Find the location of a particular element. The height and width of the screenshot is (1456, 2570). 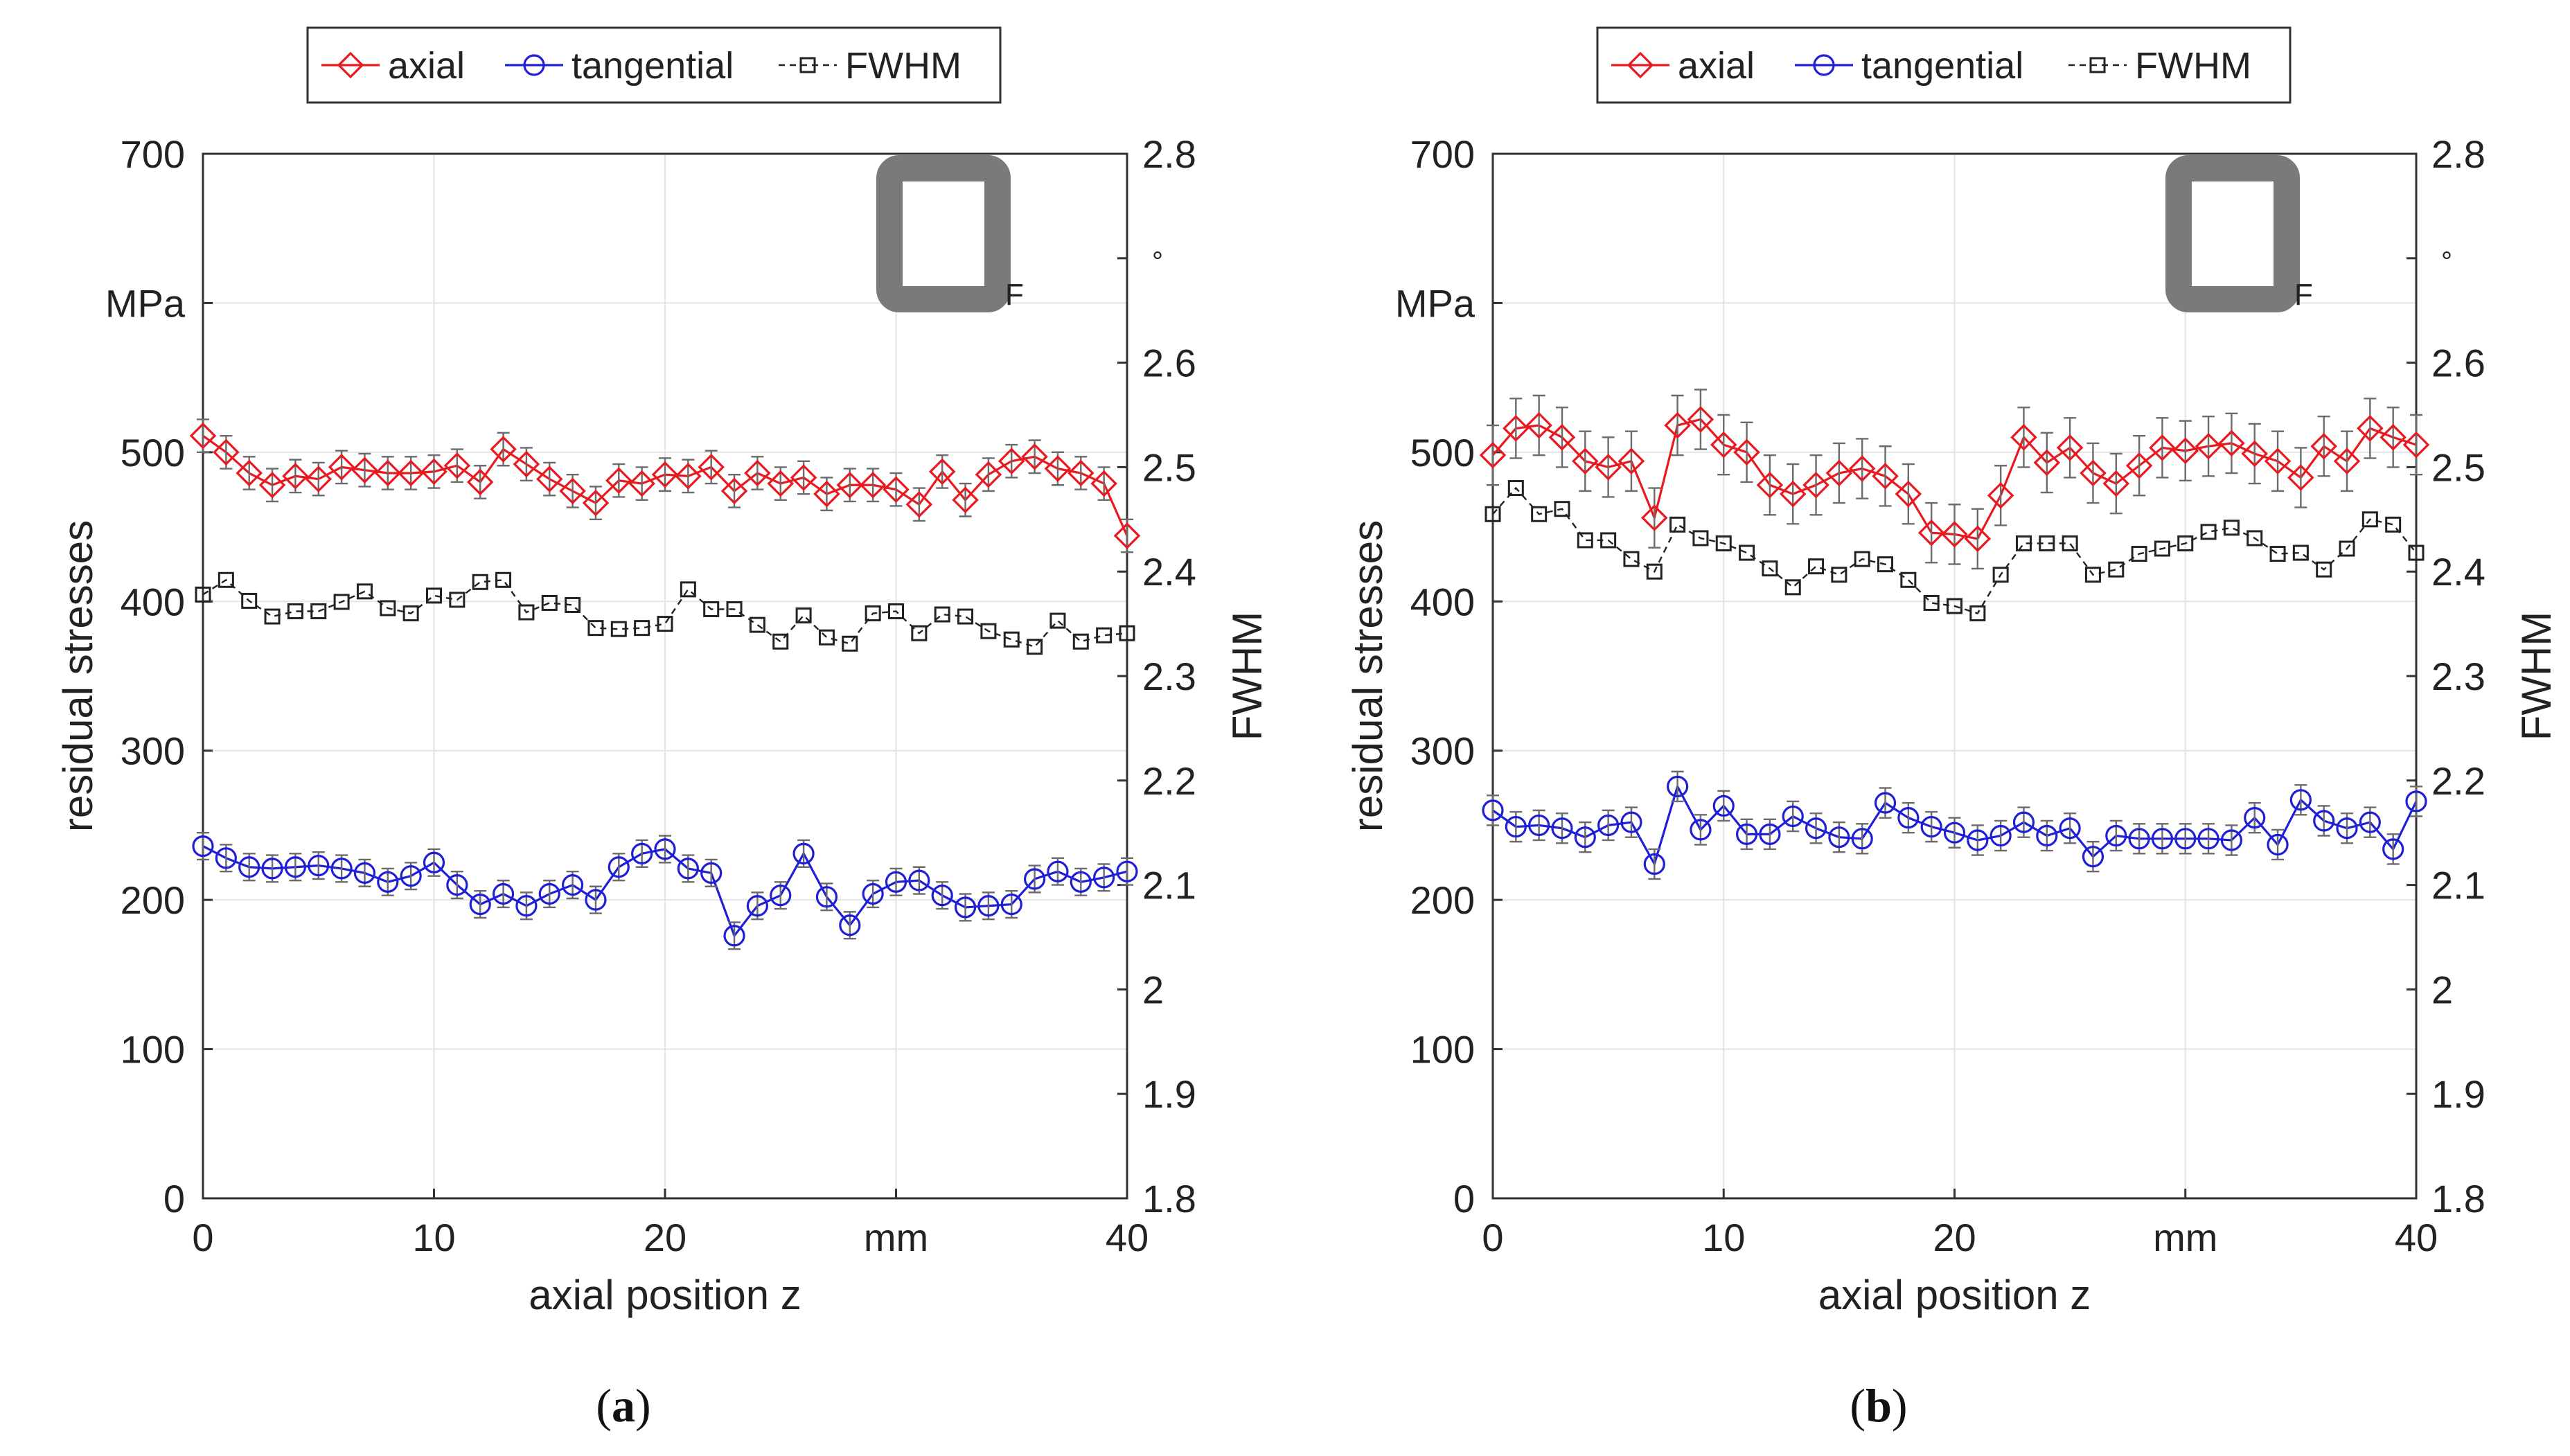

x-unit-label: mm is located at coordinates (2185, 1237).